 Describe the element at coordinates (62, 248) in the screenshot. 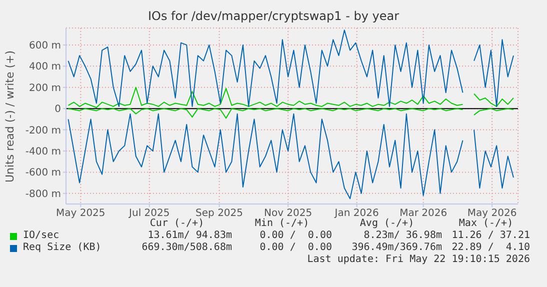

I see `legend-label: Req Size (KB)` at that location.